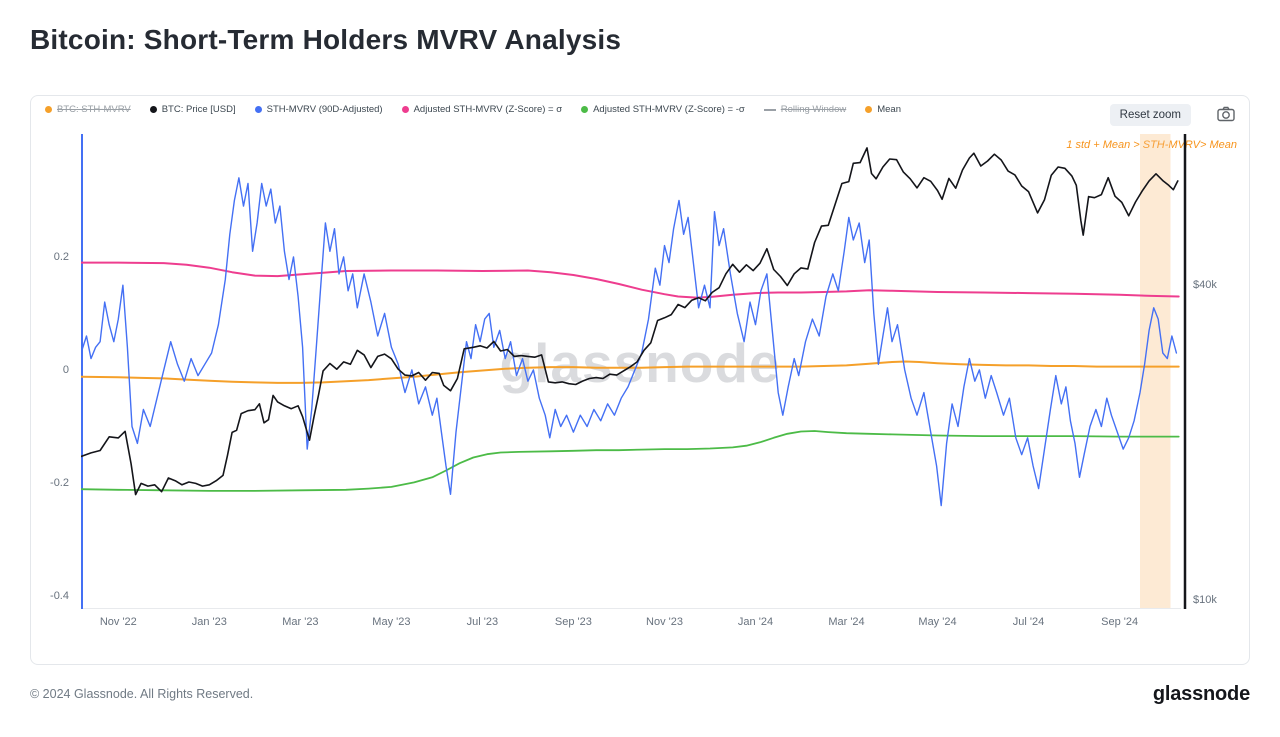  What do you see at coordinates (488, 109) in the screenshot?
I see `legend-item-label: Adjusted STH-MVRV (Z-Score) = σ` at bounding box center [488, 109].